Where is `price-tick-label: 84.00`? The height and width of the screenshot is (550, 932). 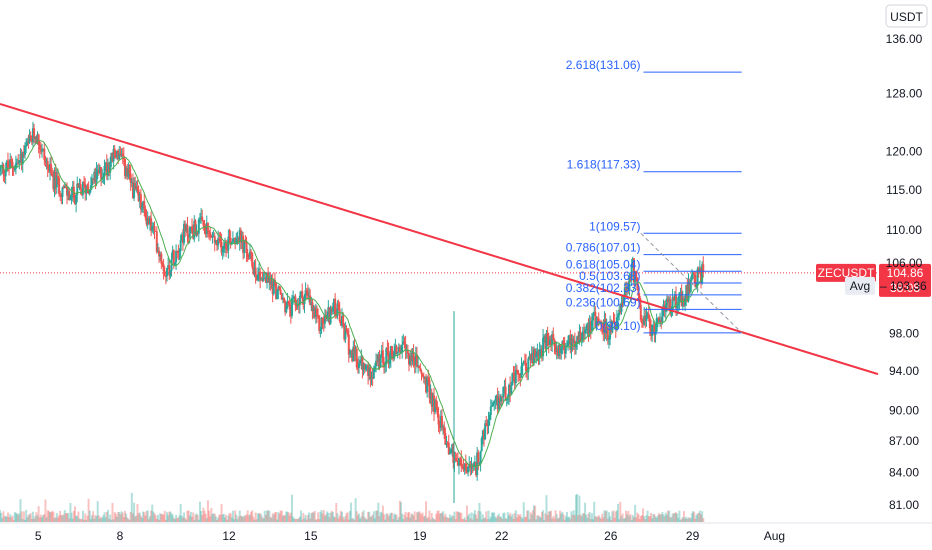
price-tick-label: 84.00 is located at coordinates (904, 472).